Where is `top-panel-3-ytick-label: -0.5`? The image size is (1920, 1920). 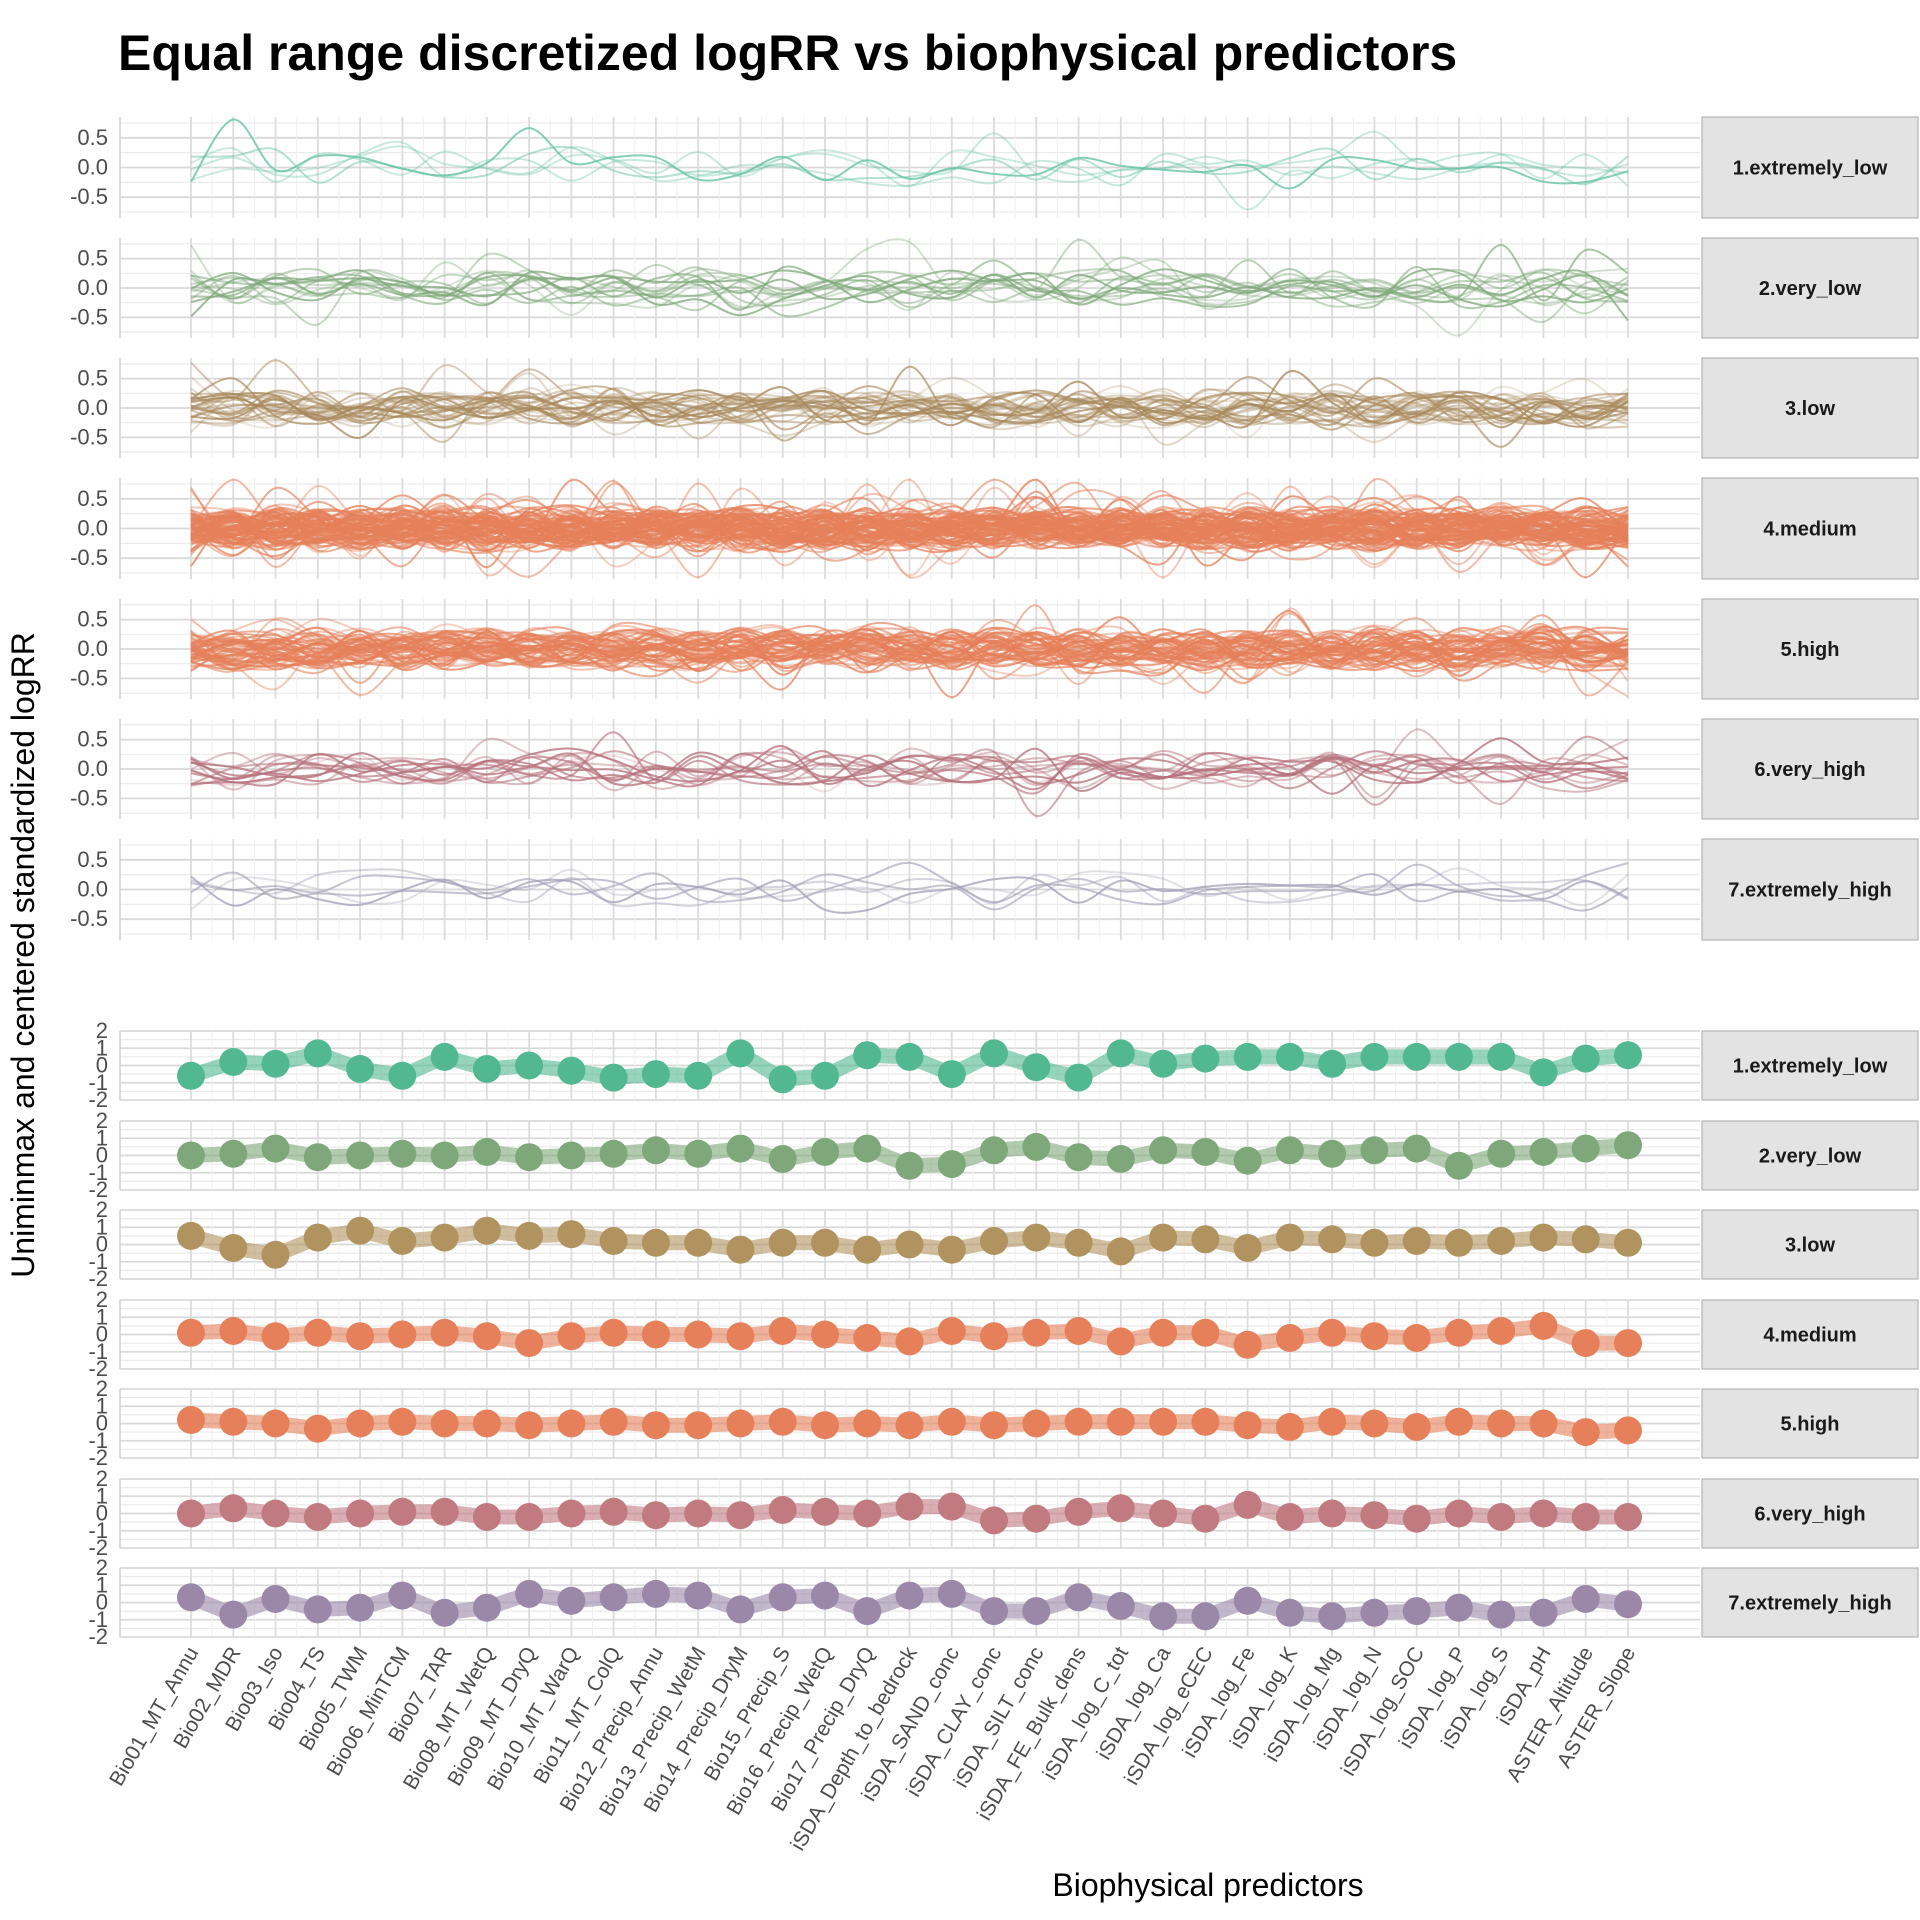 top-panel-3-ytick-label: -0.5 is located at coordinates (89, 436).